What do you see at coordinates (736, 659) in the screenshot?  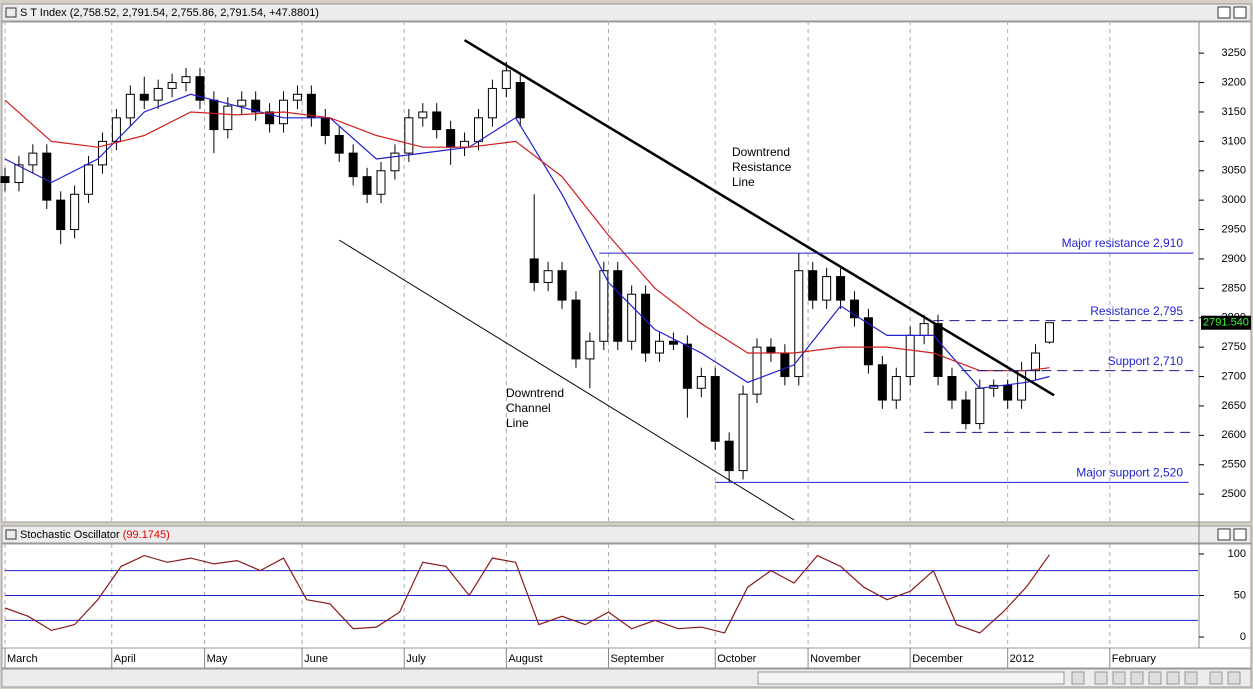 I see `x-tick-label: October` at bounding box center [736, 659].